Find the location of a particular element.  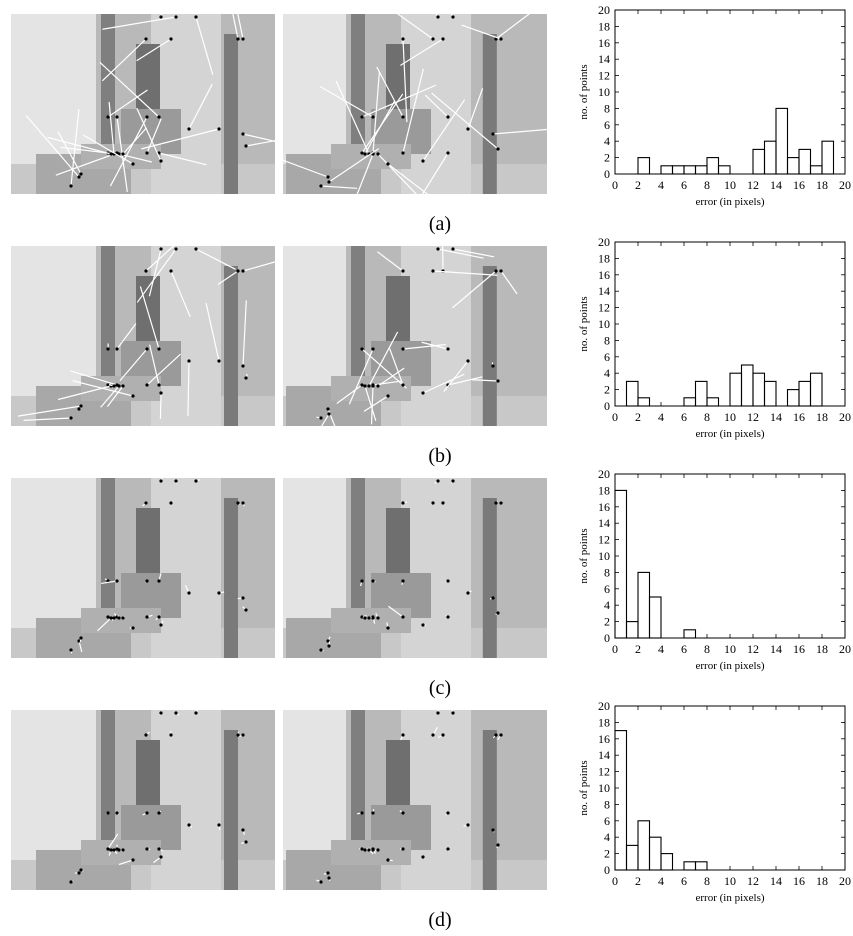

x-tick-label: 0 is located at coordinates (615, 881).